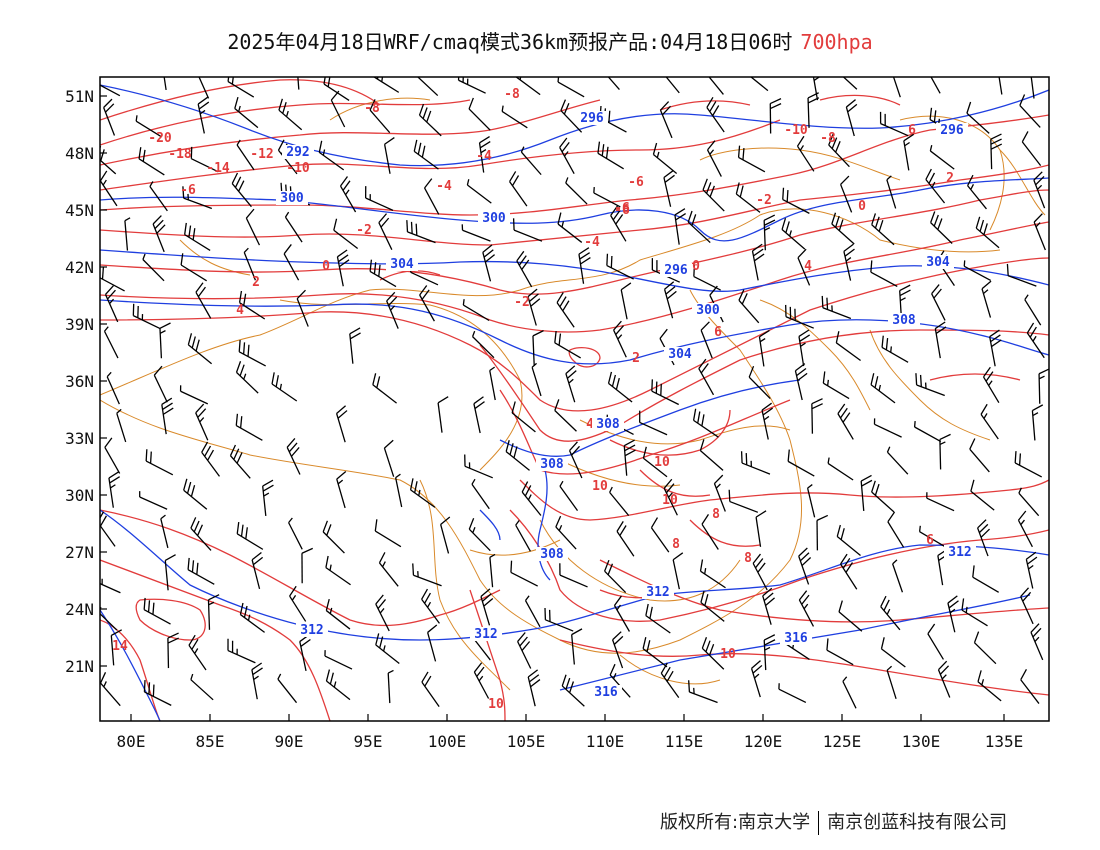  What do you see at coordinates (79, 267) in the screenshot?
I see `lat-tick-label: 42N` at bounding box center [79, 267].